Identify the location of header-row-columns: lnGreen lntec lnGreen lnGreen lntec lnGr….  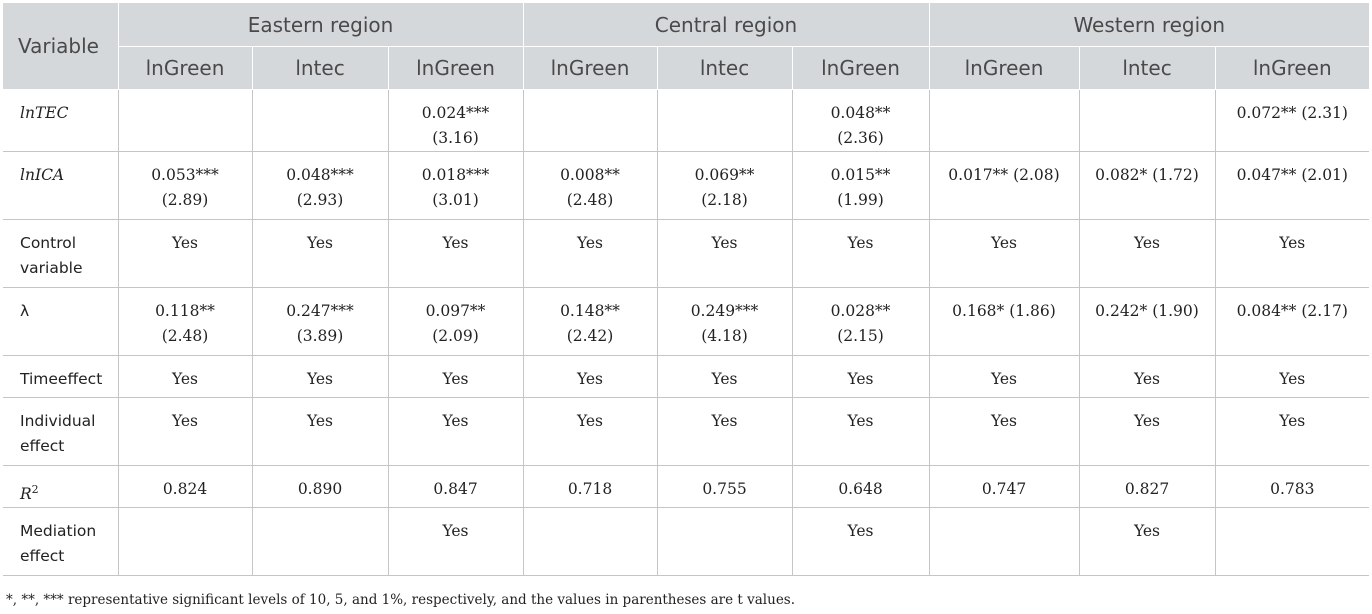
(686, 68).